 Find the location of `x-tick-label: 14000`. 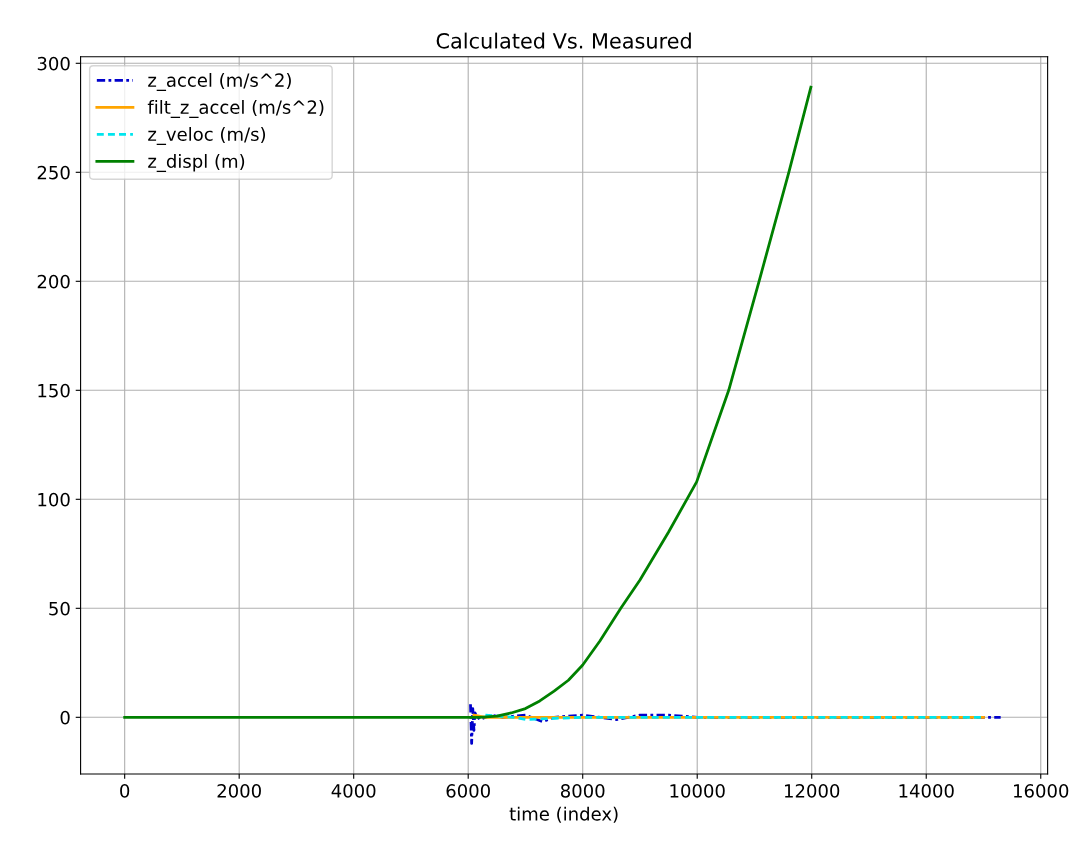

x-tick-label: 14000 is located at coordinates (926, 791).